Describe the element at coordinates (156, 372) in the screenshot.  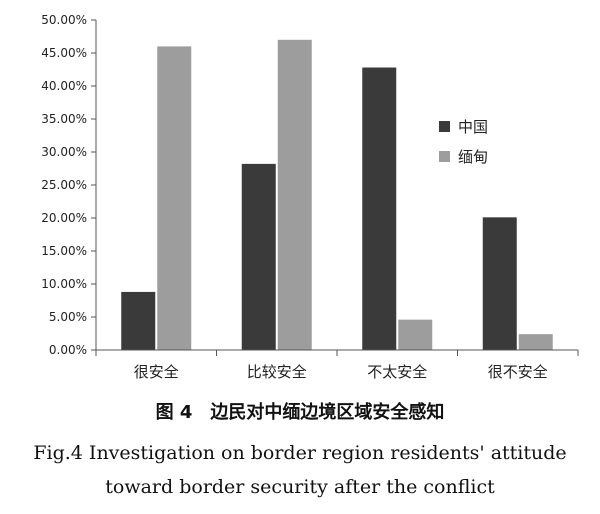
I see `x-category-label: 很安全` at that location.